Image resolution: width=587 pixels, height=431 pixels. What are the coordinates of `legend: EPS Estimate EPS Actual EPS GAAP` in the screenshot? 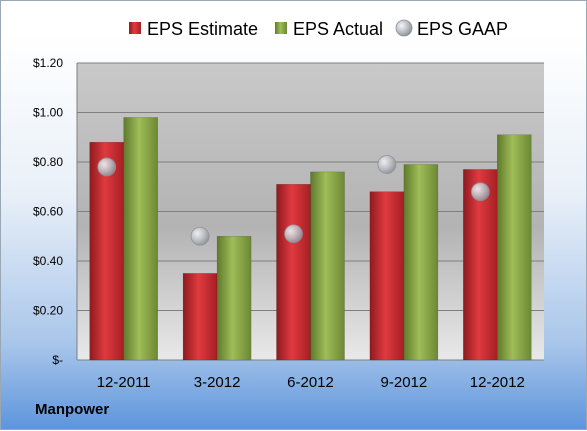 It's located at (318, 29).